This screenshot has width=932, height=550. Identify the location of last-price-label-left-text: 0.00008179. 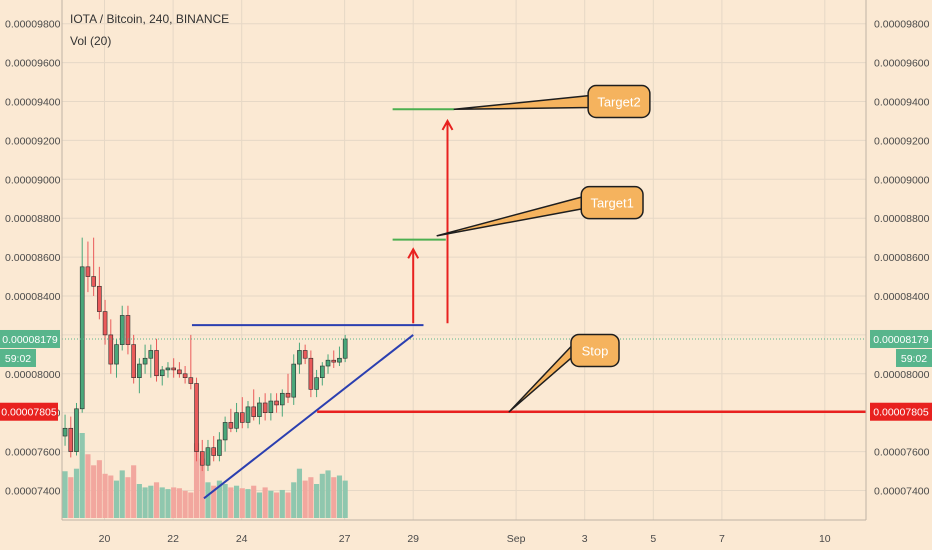
(30, 340).